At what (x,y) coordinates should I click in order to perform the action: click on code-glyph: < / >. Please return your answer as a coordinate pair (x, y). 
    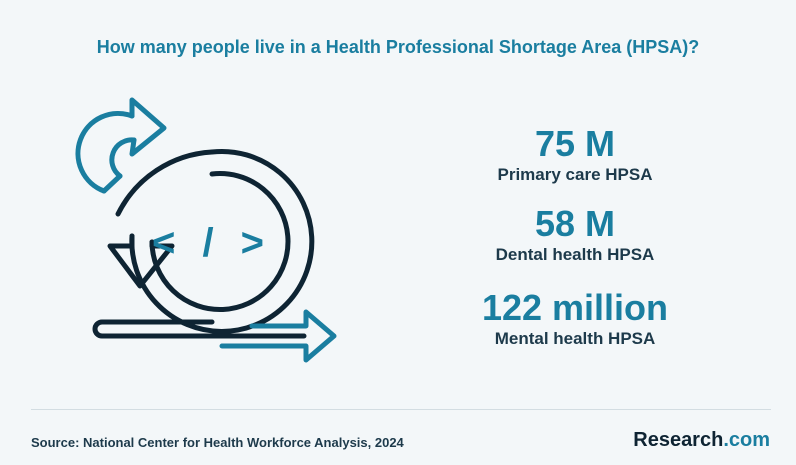
    Looking at the image, I should click on (212, 243).